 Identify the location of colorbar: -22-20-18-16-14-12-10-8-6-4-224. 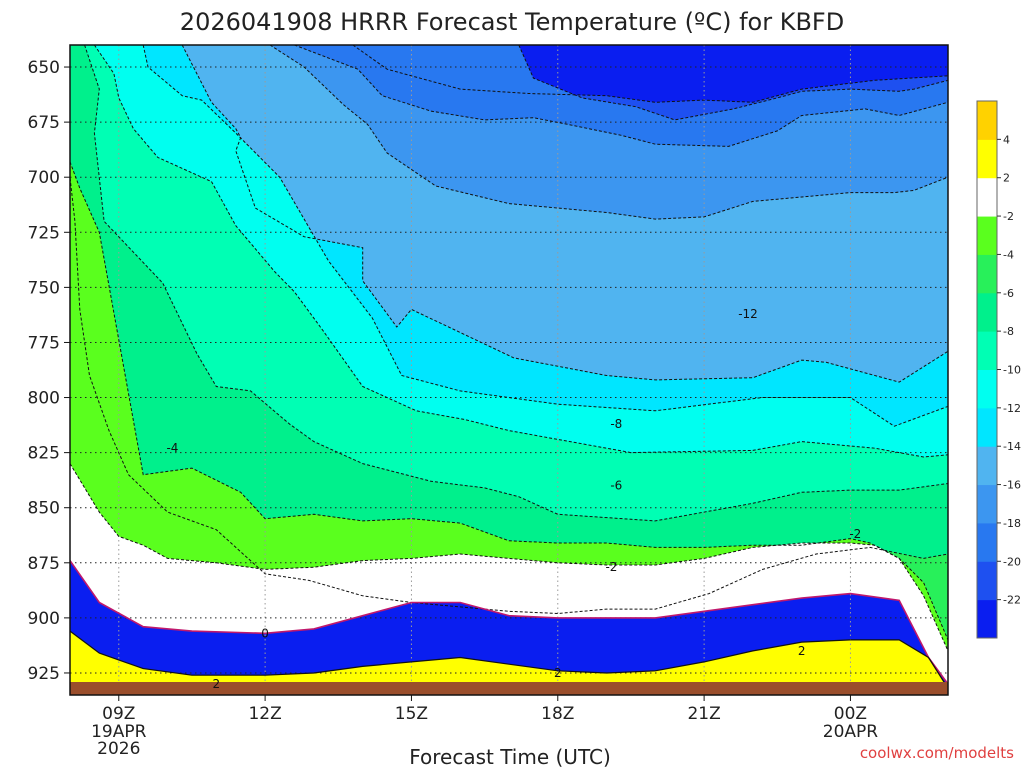
(998, 369).